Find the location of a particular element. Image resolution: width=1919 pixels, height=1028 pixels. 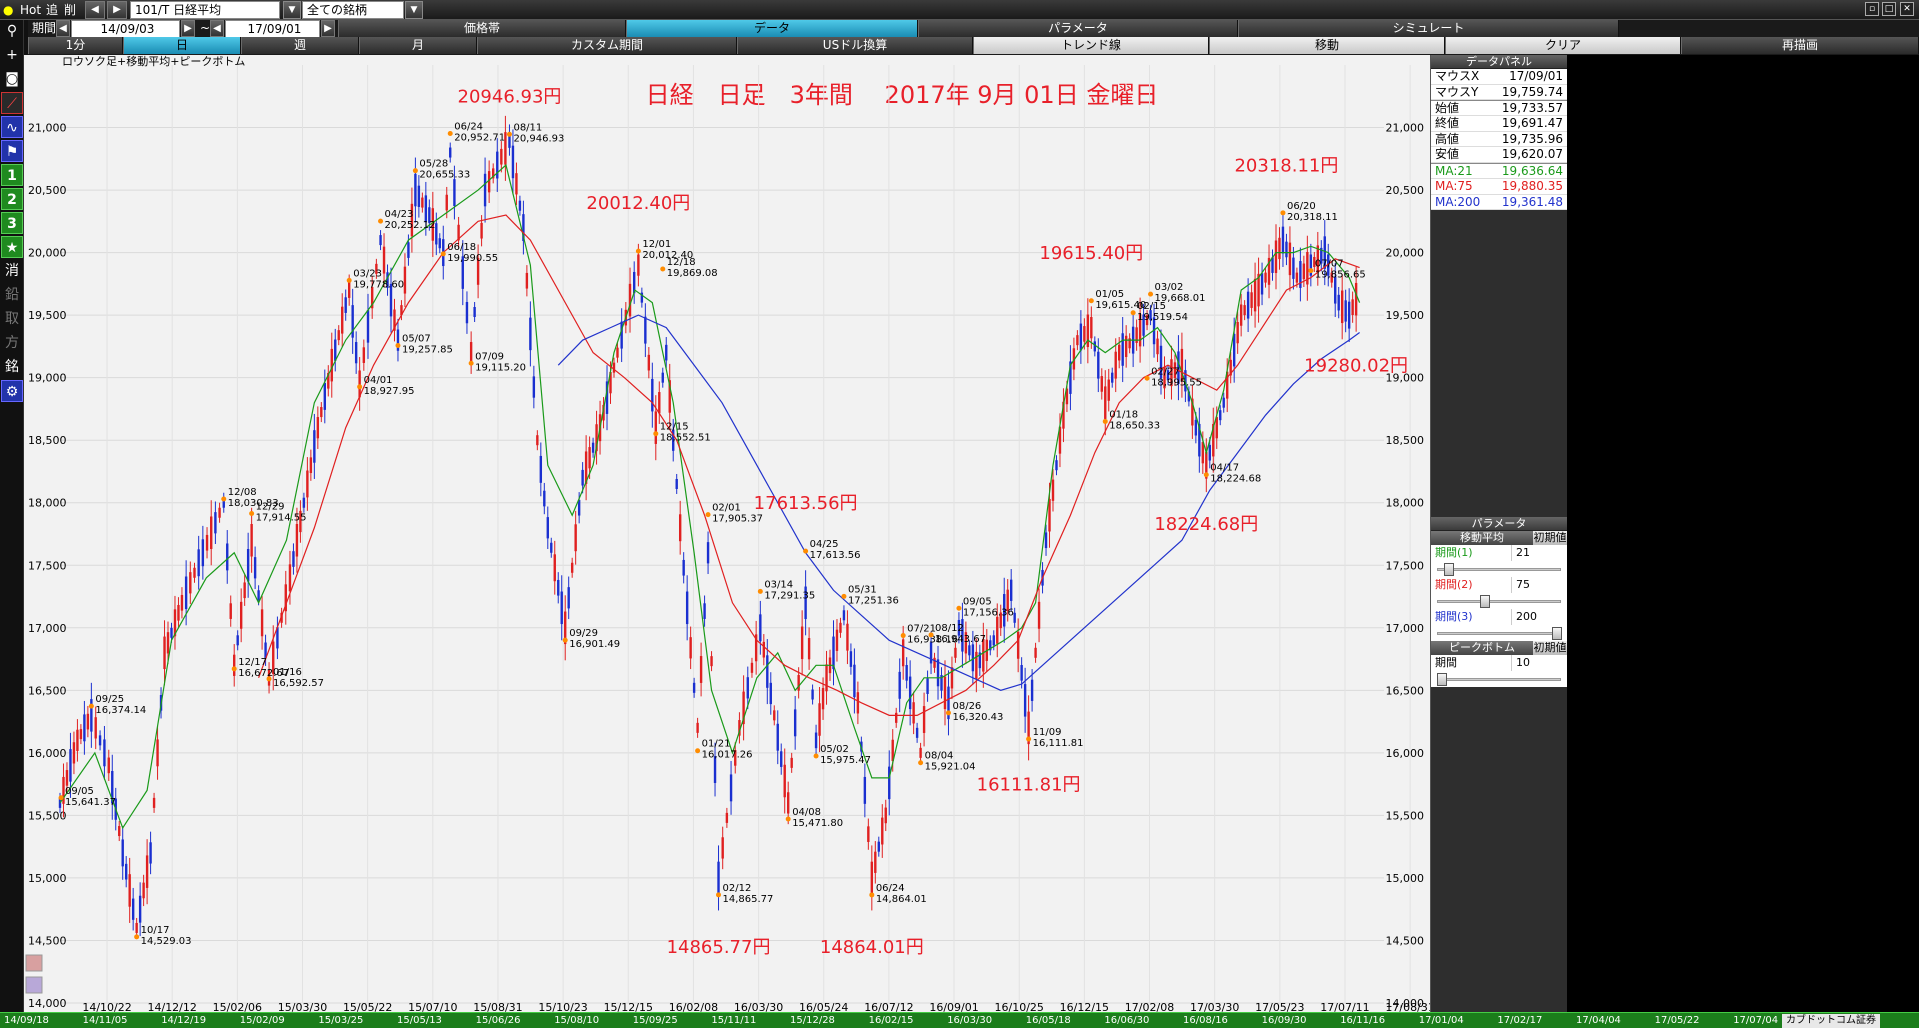

erase-button: 消 is located at coordinates (12, 271).